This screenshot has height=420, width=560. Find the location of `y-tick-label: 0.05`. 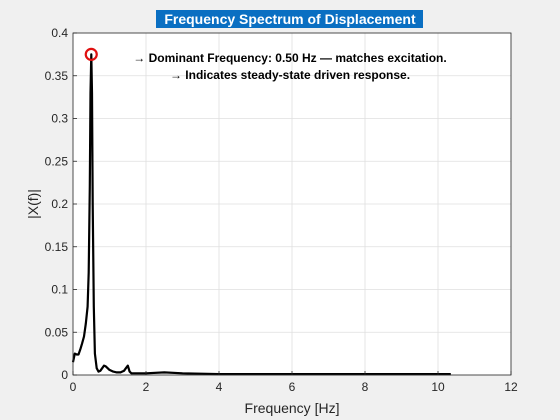

y-tick-label: 0.05 is located at coordinates (57, 332).